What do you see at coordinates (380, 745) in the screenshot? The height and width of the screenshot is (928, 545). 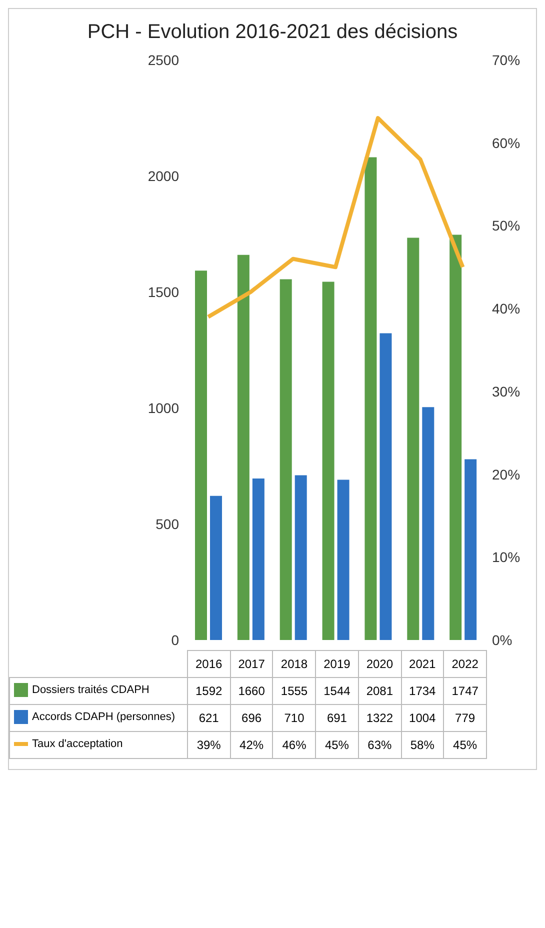 I see `data-label: 63%` at bounding box center [380, 745].